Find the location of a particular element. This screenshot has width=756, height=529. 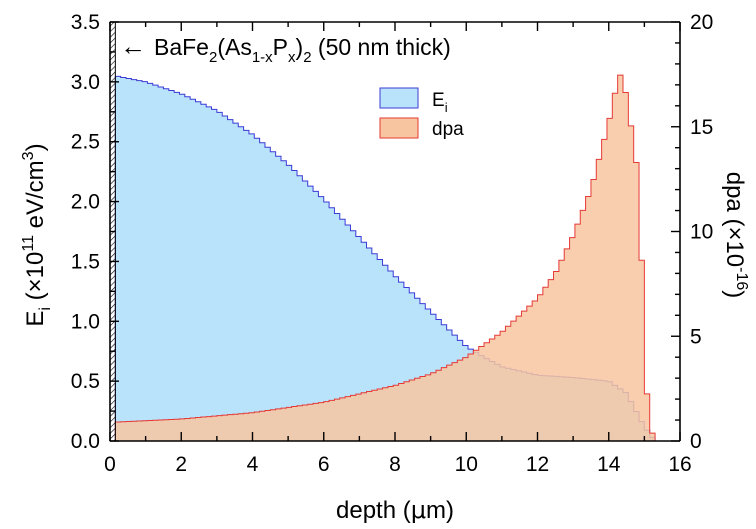

left-y-tick-label: 0.5 is located at coordinates (85, 381).